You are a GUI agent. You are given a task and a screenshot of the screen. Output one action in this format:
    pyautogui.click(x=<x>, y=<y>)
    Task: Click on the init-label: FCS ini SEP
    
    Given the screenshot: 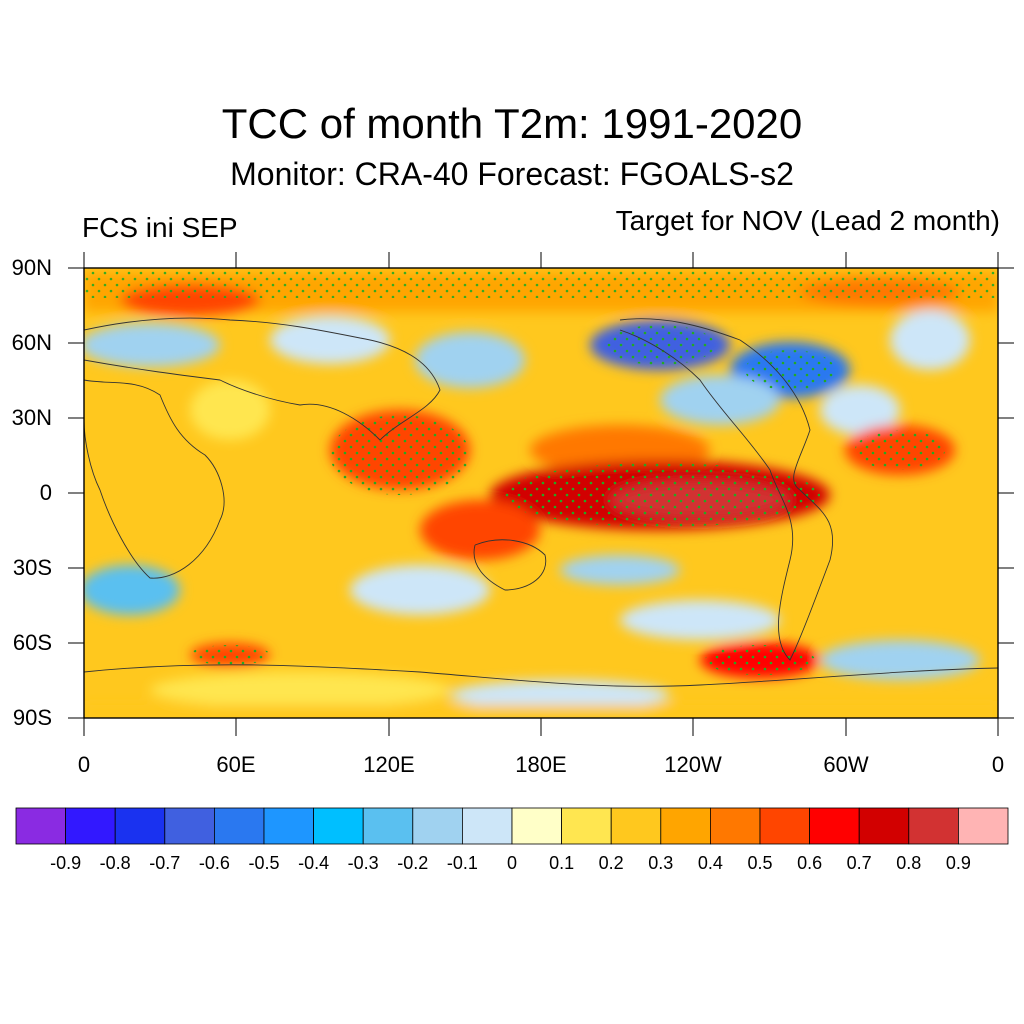 What is the action you would take?
    pyautogui.click(x=160, y=227)
    